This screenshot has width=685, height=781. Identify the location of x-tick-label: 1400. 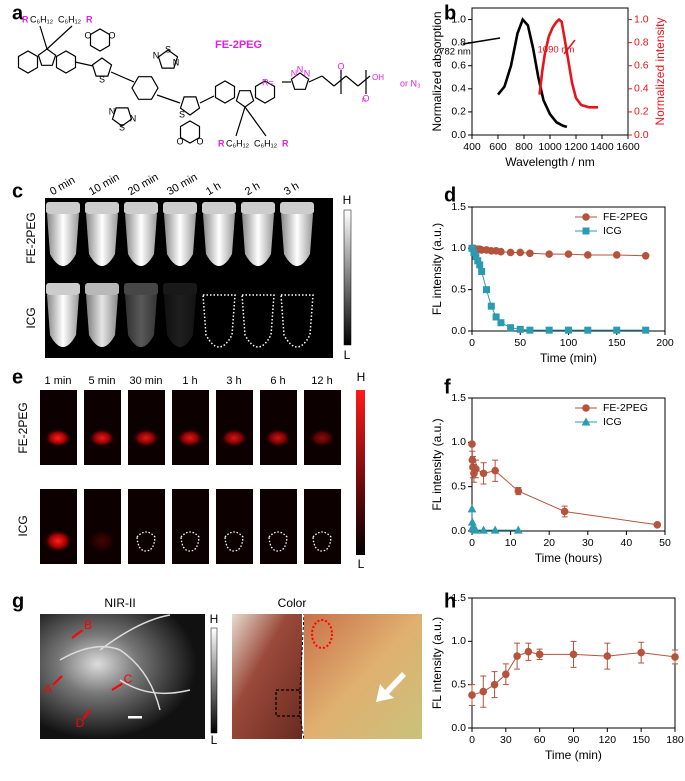
(602, 147).